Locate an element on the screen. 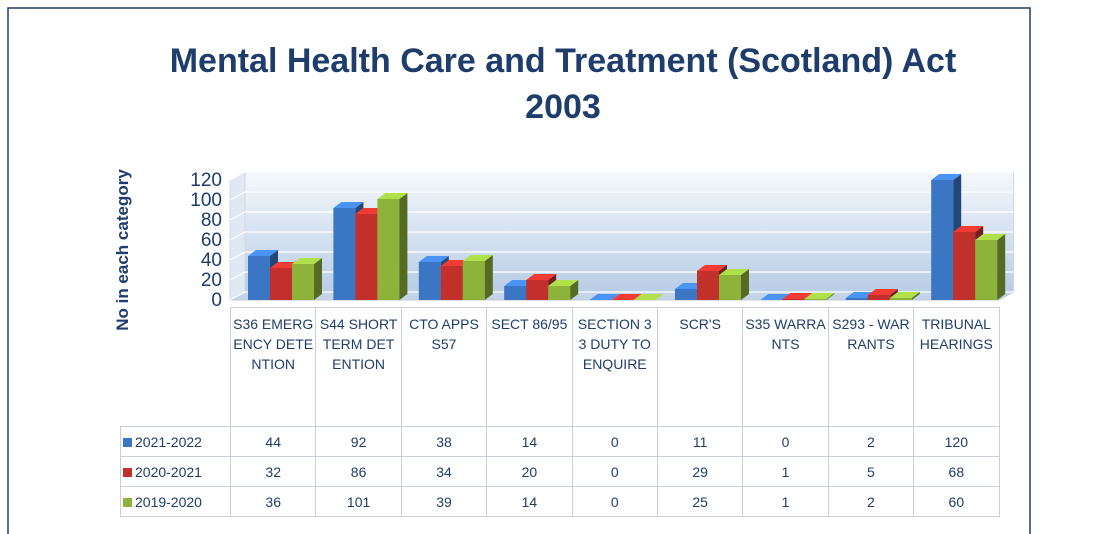 The image size is (1107, 534). y-tick-label: 60 is located at coordinates (211, 240).